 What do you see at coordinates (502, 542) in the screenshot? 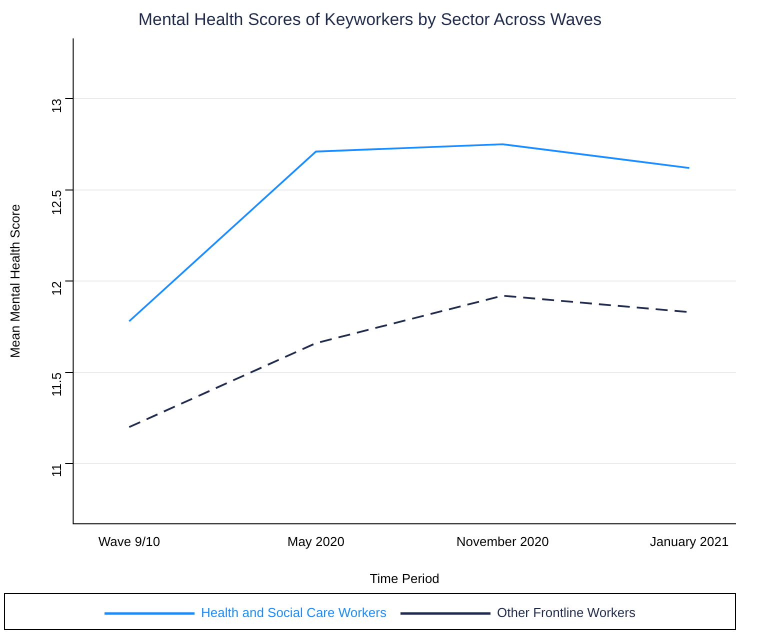
I see `x-tick-label: November 2020` at bounding box center [502, 542].